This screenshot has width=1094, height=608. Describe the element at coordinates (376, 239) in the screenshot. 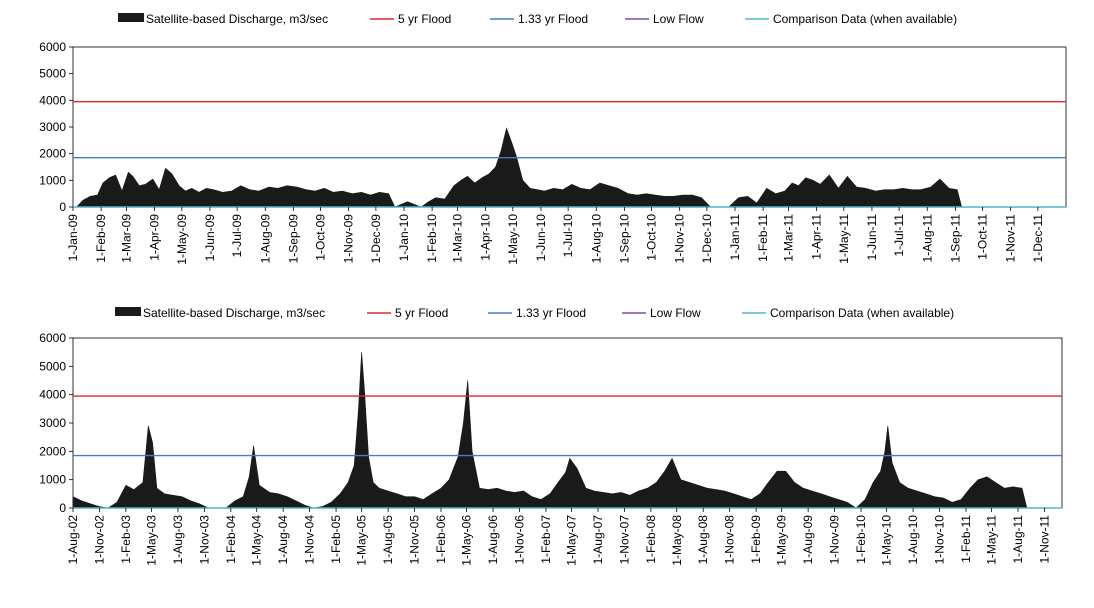

I see `x-tick-label: 1-Dec-09` at that location.